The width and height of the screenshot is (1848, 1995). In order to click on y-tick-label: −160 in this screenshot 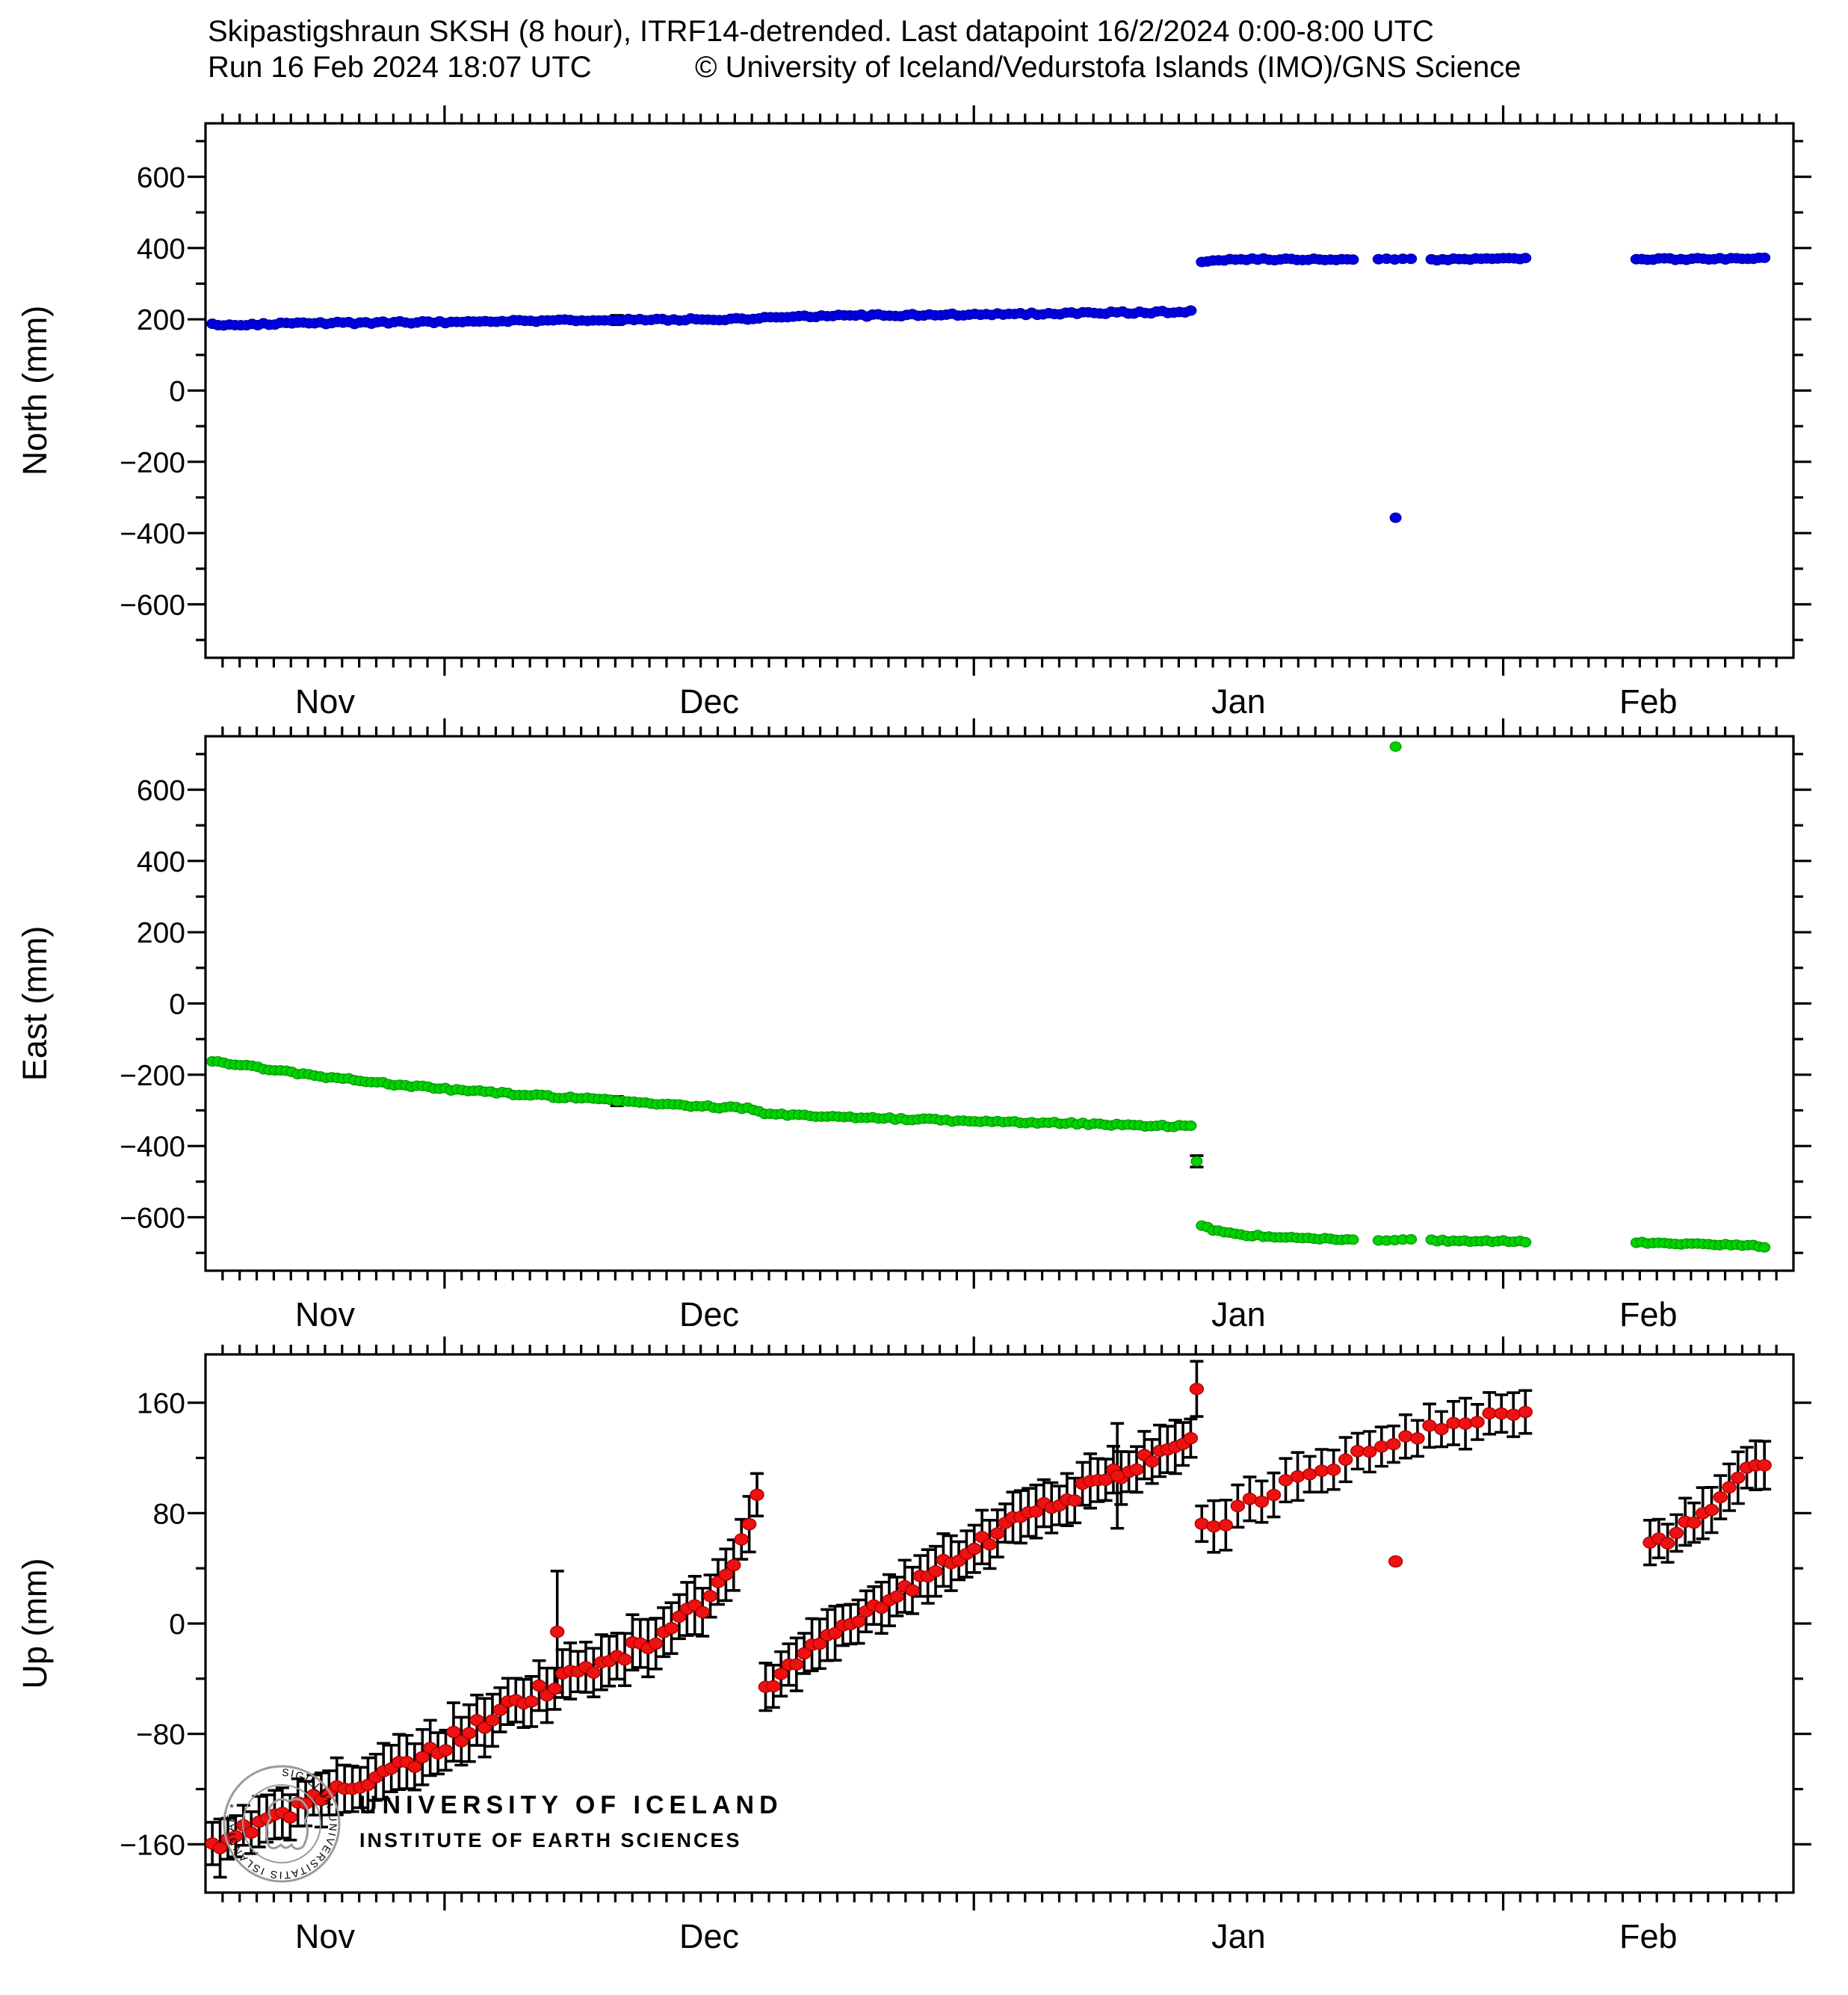, I will do `click(152, 1845)`.